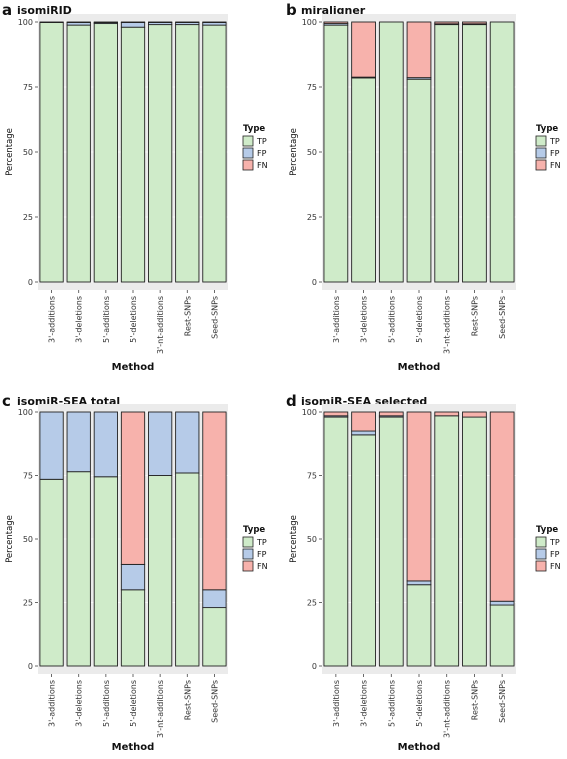  Describe the element at coordinates (419, 319) in the screenshot. I see `x-tick-label: 5'-deletions` at that location.